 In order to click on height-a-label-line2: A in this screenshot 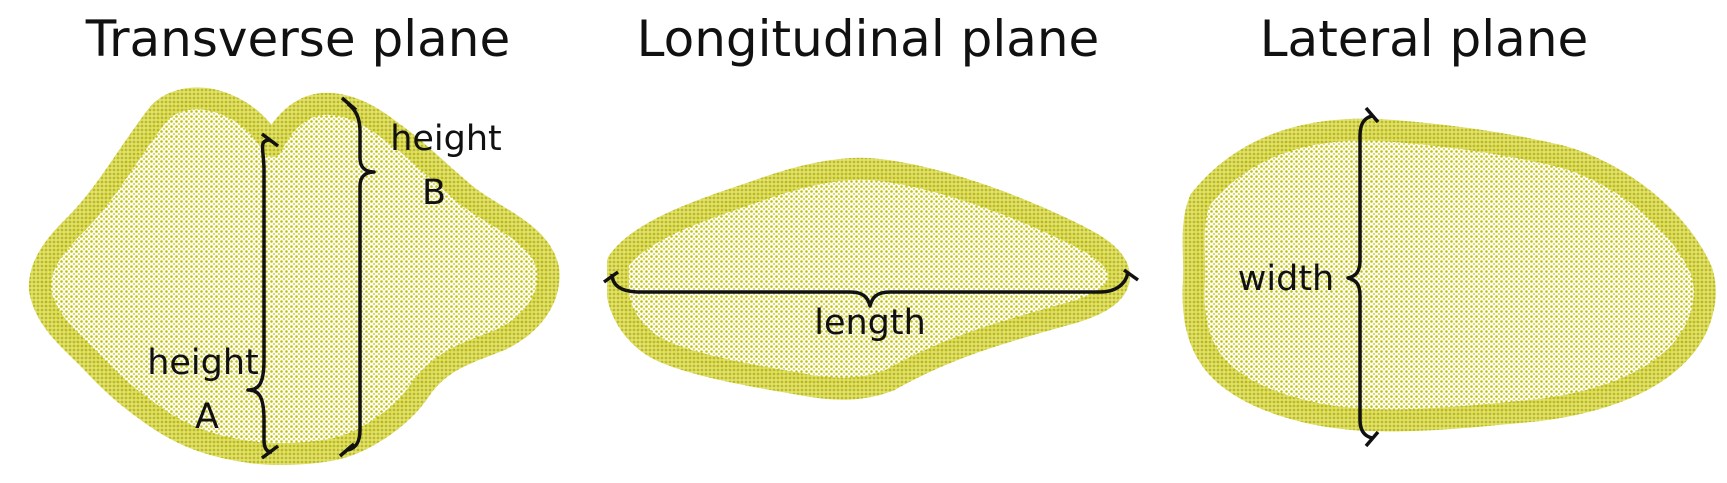, I will do `click(207, 417)`.